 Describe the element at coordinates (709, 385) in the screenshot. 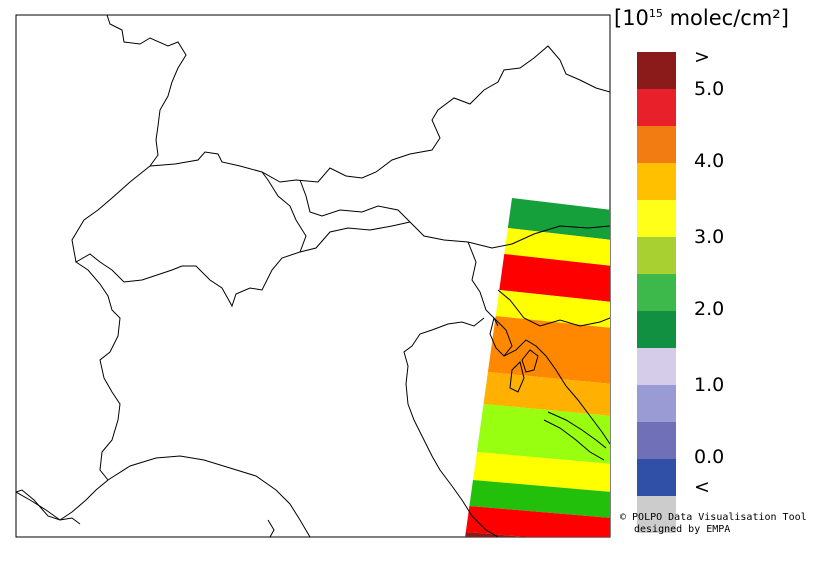

I see `colorbar-label: 1.0` at that location.